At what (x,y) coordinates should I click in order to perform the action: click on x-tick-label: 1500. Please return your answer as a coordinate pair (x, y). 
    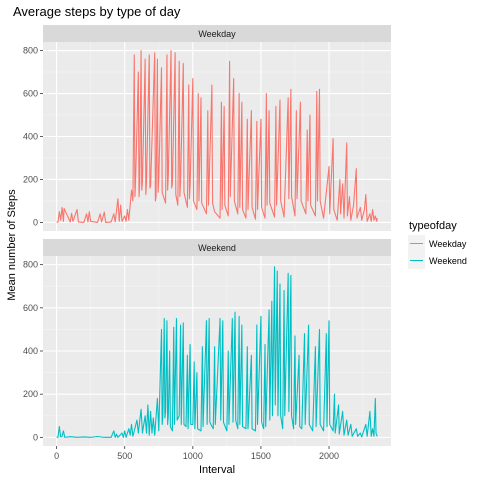
    Looking at the image, I should click on (261, 456).